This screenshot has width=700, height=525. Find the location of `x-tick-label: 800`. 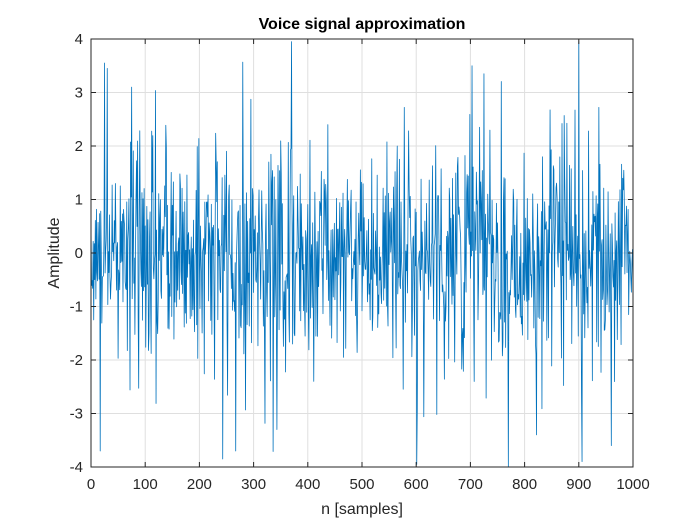

x-tick-label: 800 is located at coordinates (524, 484).